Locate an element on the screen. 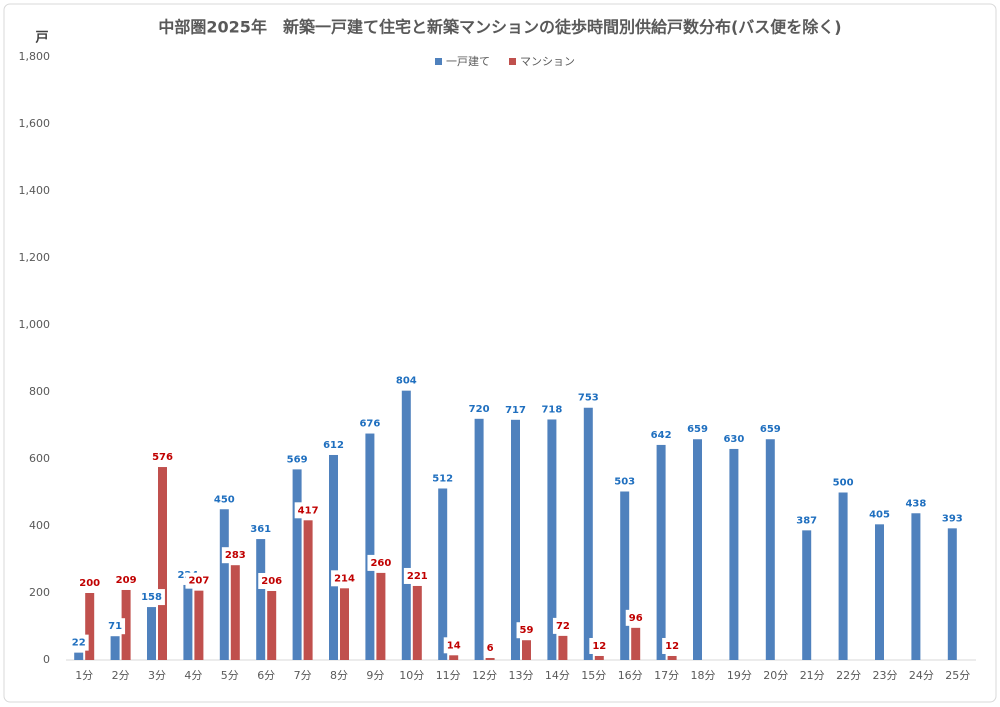  data-label: 569 is located at coordinates (297, 459).